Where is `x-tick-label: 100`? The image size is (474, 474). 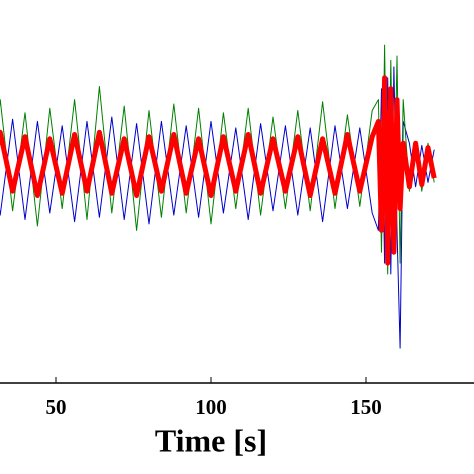 x-tick-label: 100 is located at coordinates (211, 407).